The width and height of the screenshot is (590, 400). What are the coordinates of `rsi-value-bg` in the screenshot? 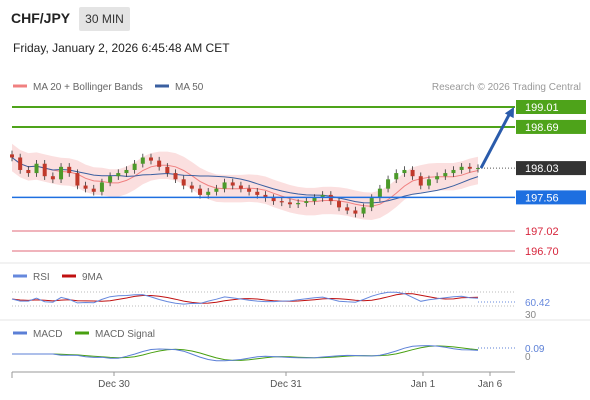 It's located at (545, 302).